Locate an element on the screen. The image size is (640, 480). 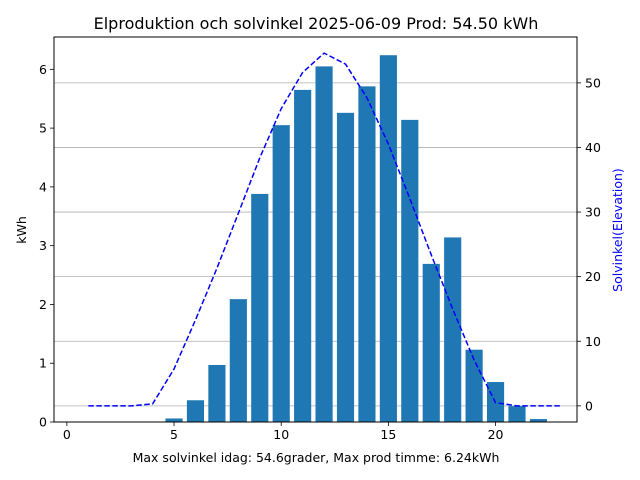
y2-axis-label: Solvinkel(Elevation) is located at coordinates (617, 230).